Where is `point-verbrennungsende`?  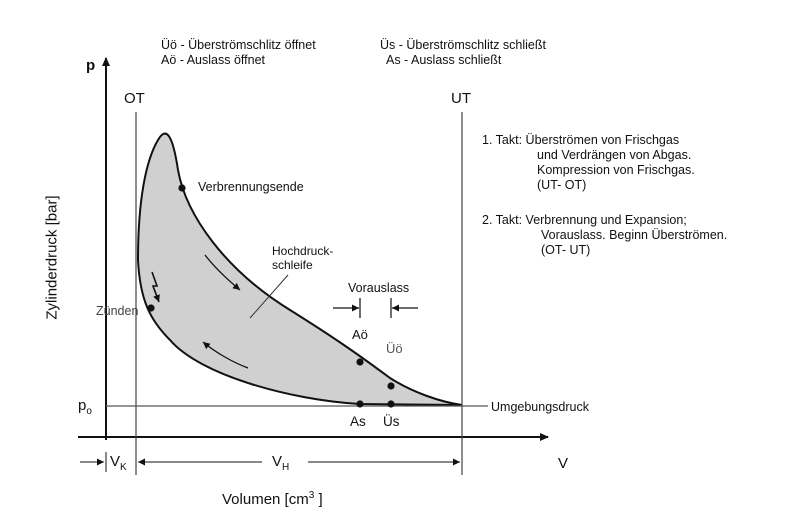
point-verbrennungsende is located at coordinates (182, 188).